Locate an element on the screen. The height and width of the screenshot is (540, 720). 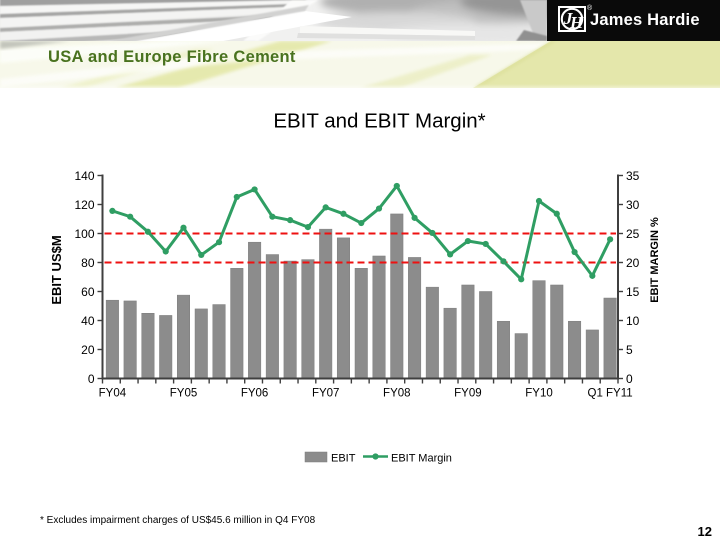
svg-text: EBIT and EBIT Margin* is located at coordinates (379, 121).